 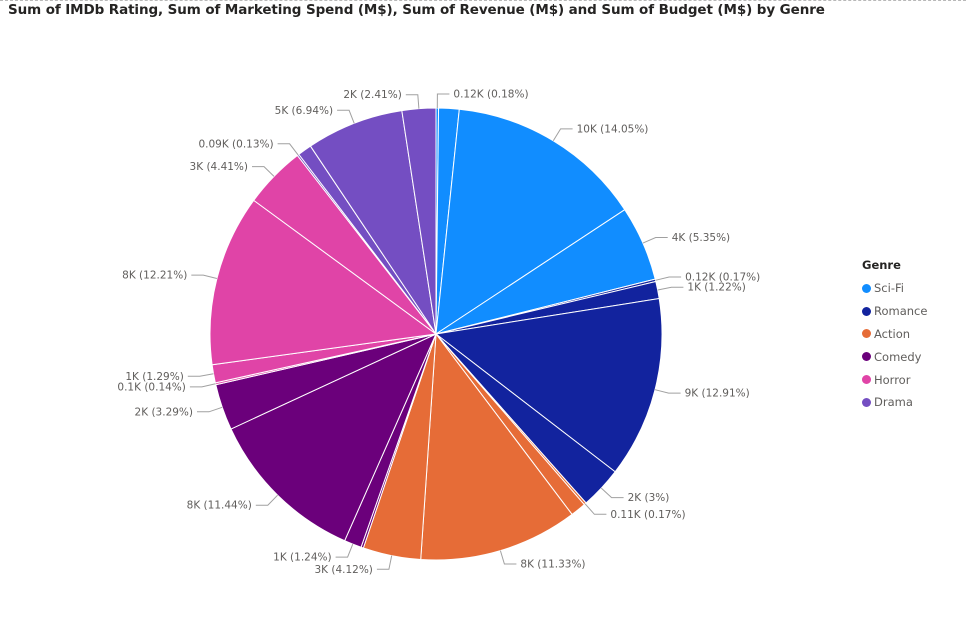 What do you see at coordinates (219, 506) in the screenshot?
I see `data-label-14: 8K (11.44%)` at bounding box center [219, 506].